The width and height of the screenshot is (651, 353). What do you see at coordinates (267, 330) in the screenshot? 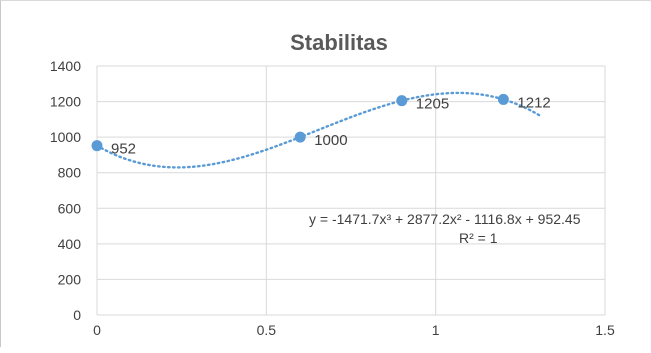
I see `x-tick-label: 0.5` at bounding box center [267, 330].